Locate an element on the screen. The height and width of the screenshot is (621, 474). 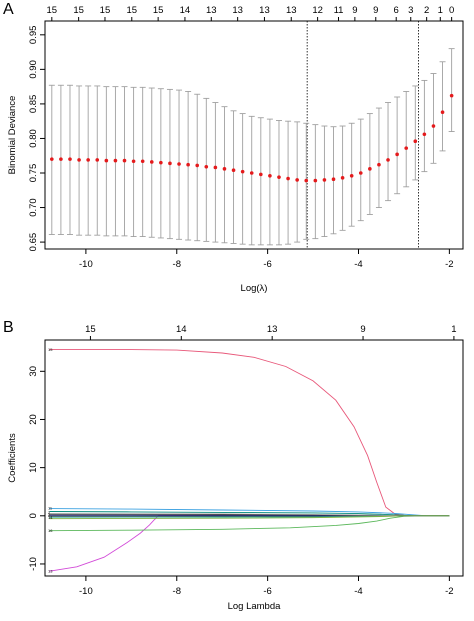
panel-a-y-tick-label: 0.90 is located at coordinates (33, 69).